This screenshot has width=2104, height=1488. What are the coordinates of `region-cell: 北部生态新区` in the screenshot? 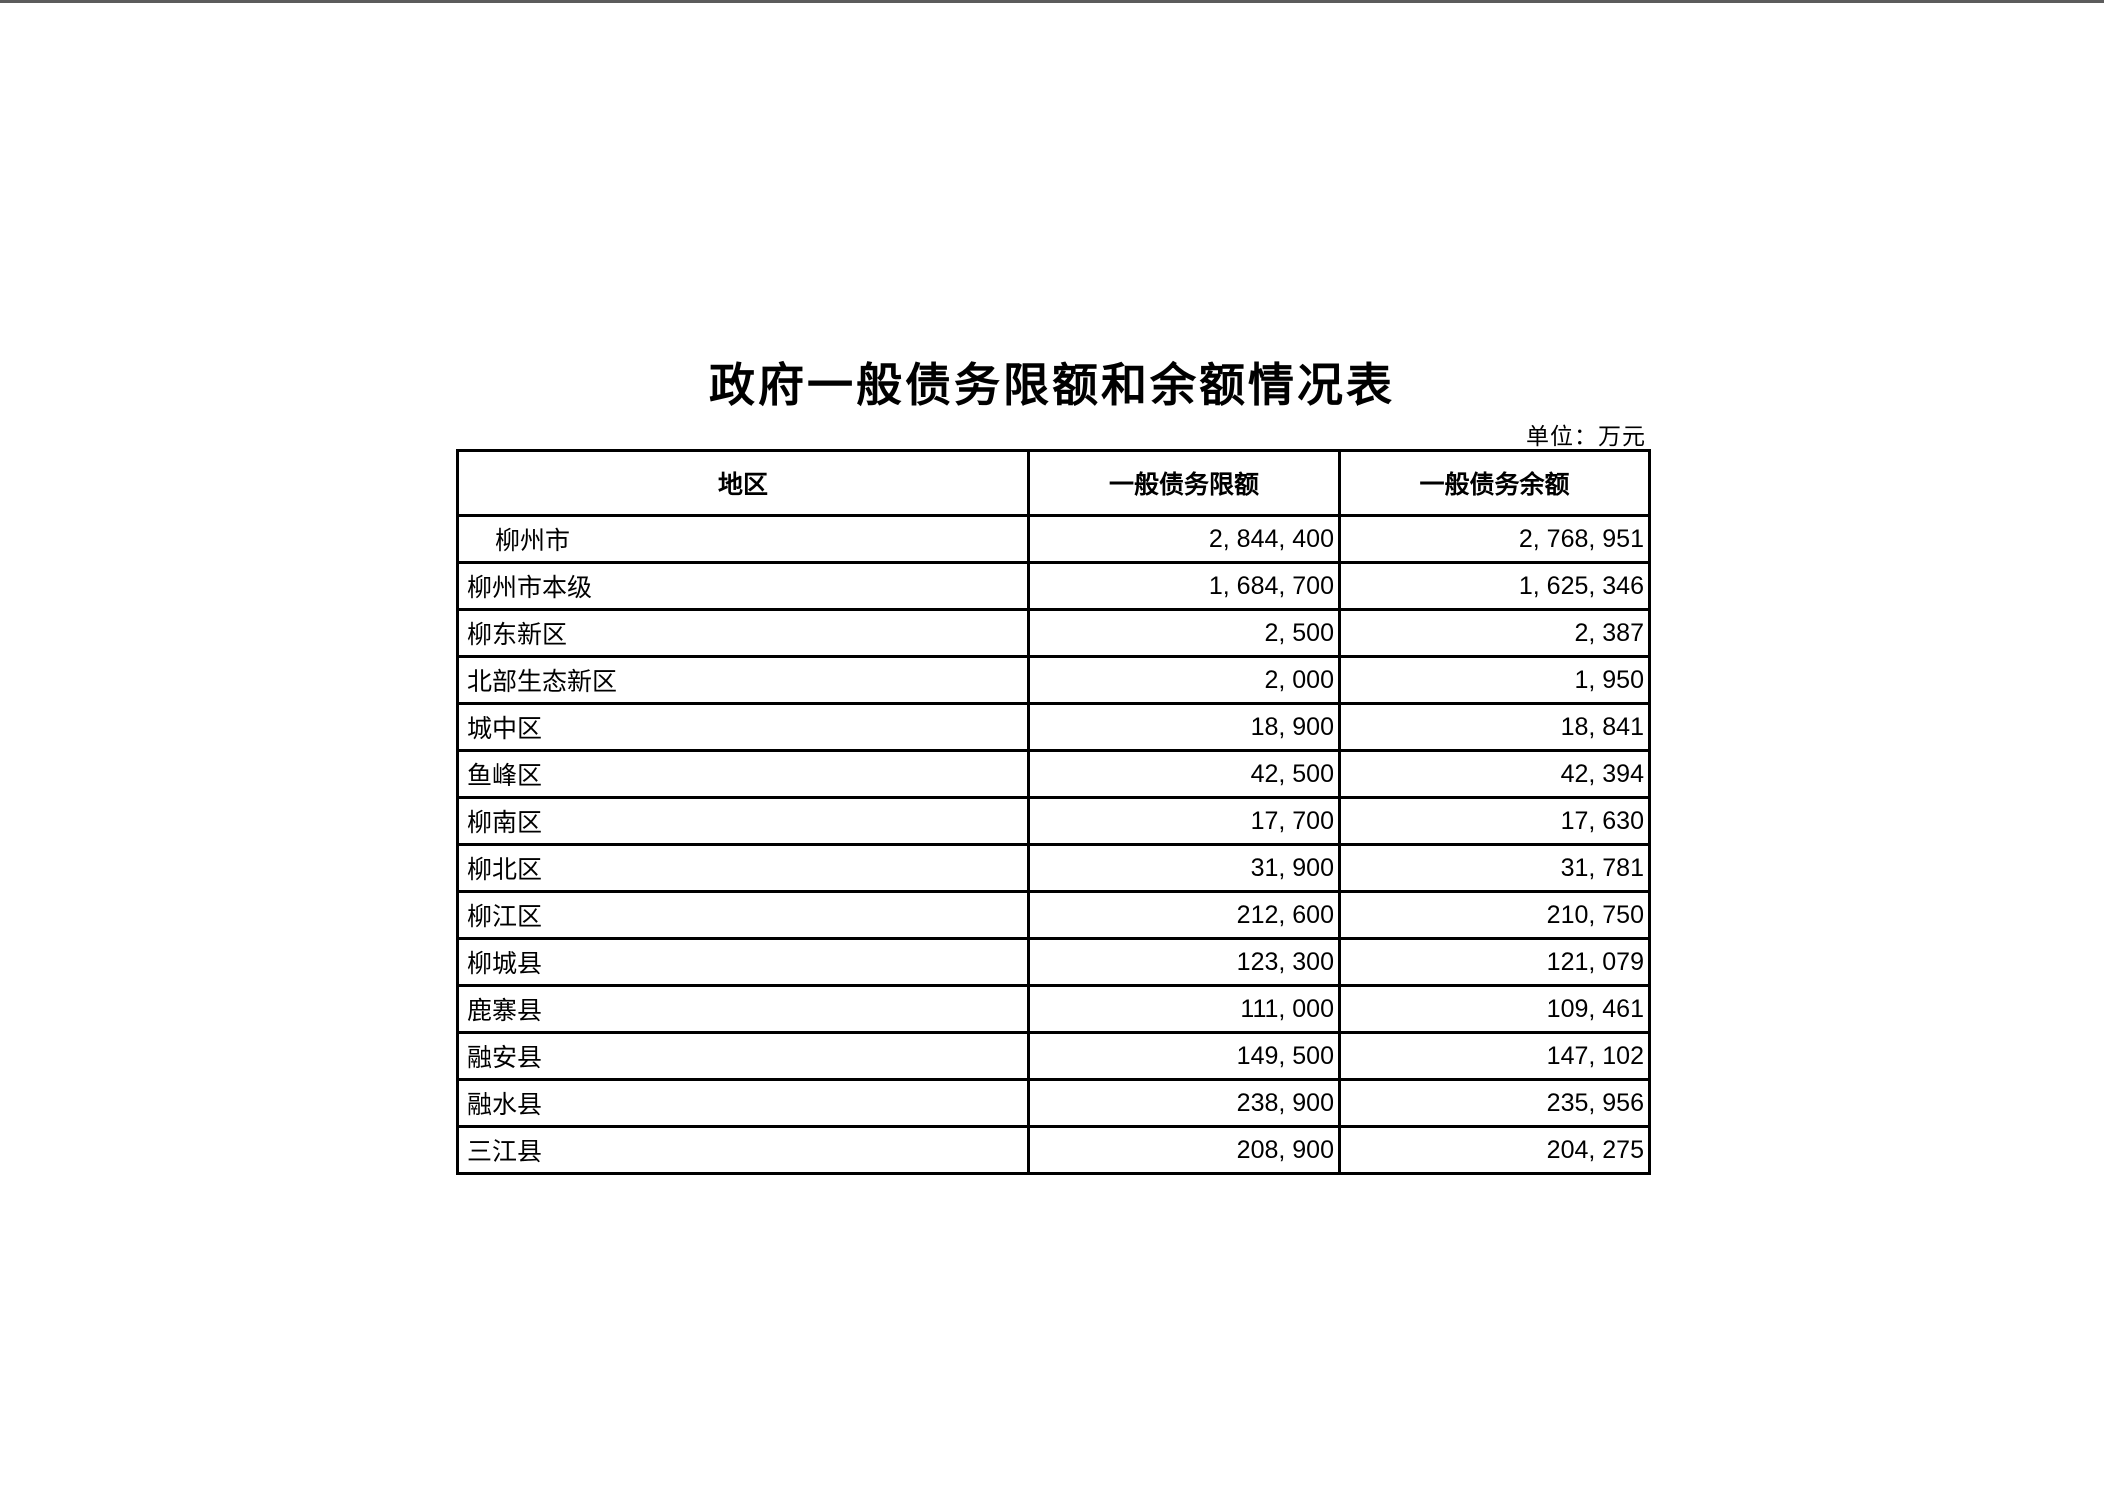 It's located at (743, 680).